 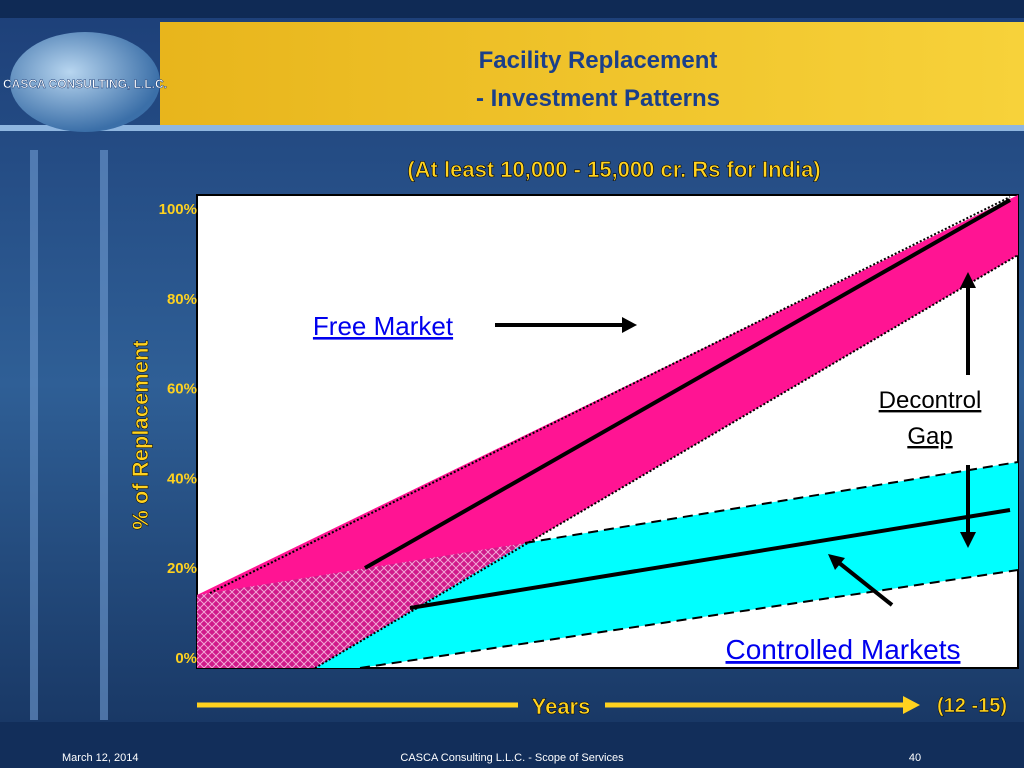 What do you see at coordinates (865, 583) in the screenshot?
I see `arrow` at bounding box center [865, 583].